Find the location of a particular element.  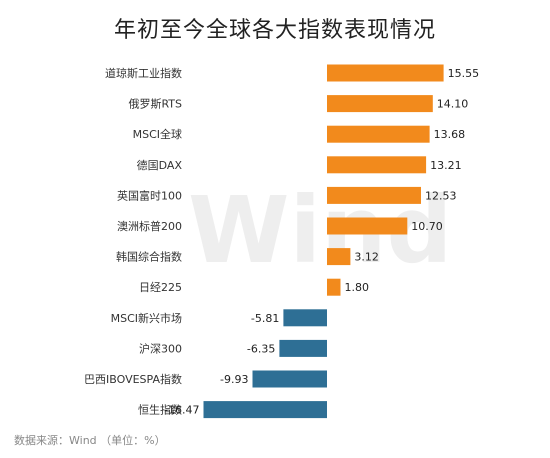

category-label-9: 沪深300 is located at coordinates (160, 348).